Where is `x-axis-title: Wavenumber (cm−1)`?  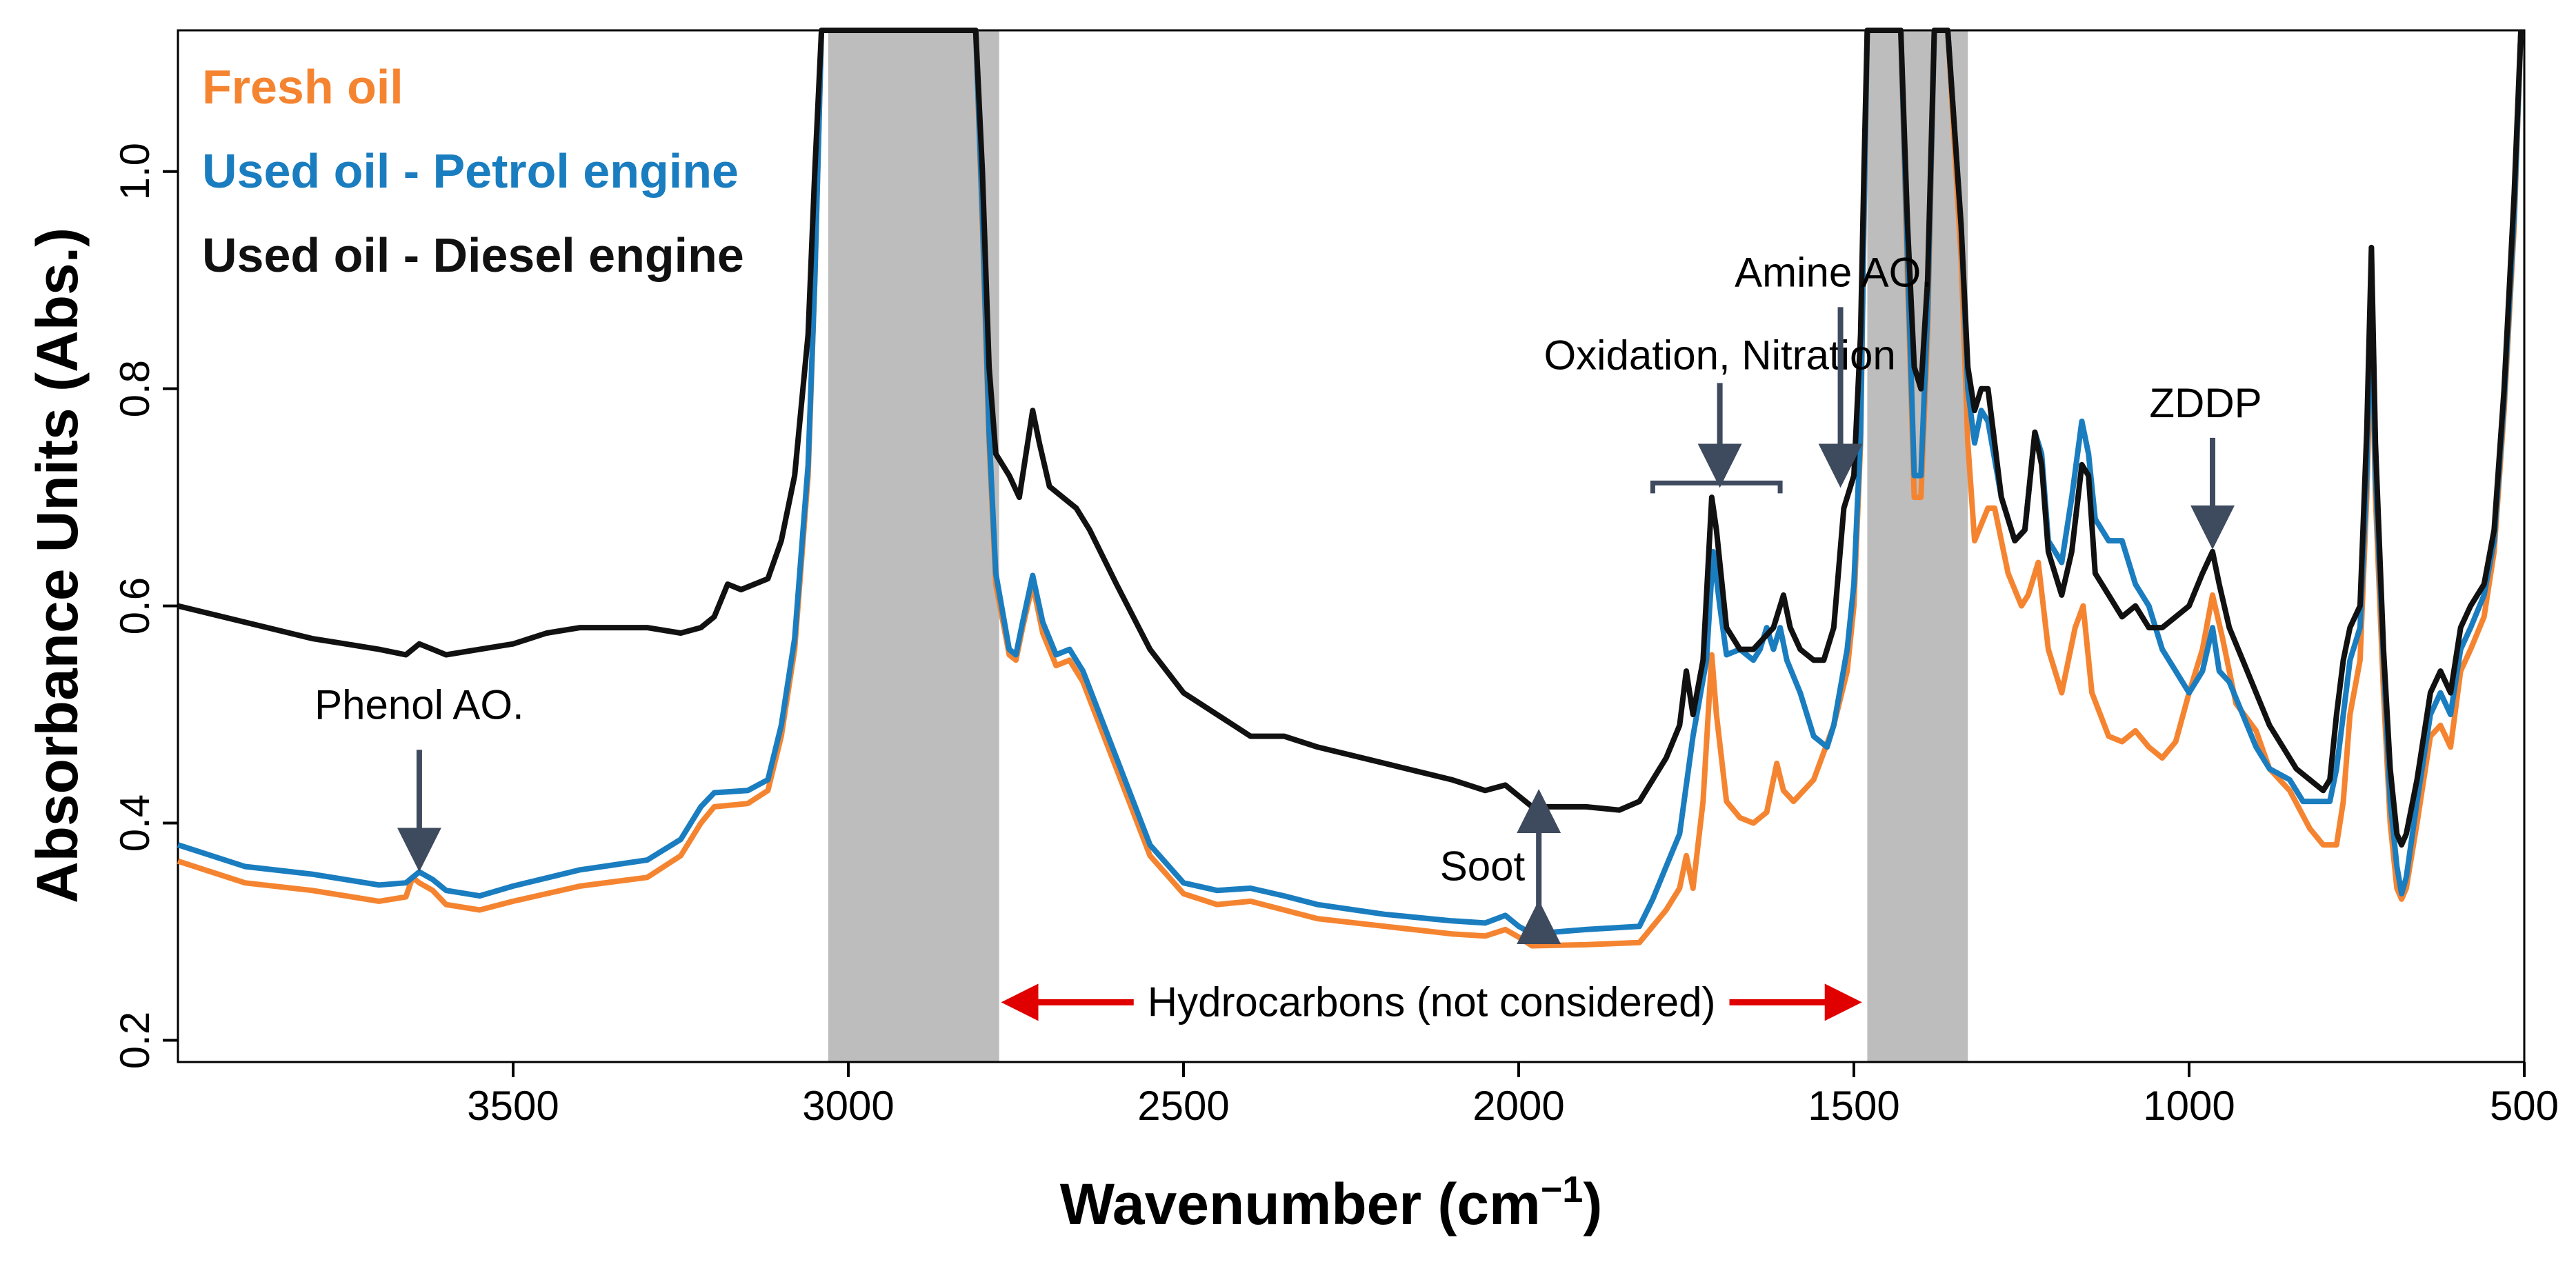
x-axis-title: Wavenumber (cm−1) is located at coordinates (1331, 1202).